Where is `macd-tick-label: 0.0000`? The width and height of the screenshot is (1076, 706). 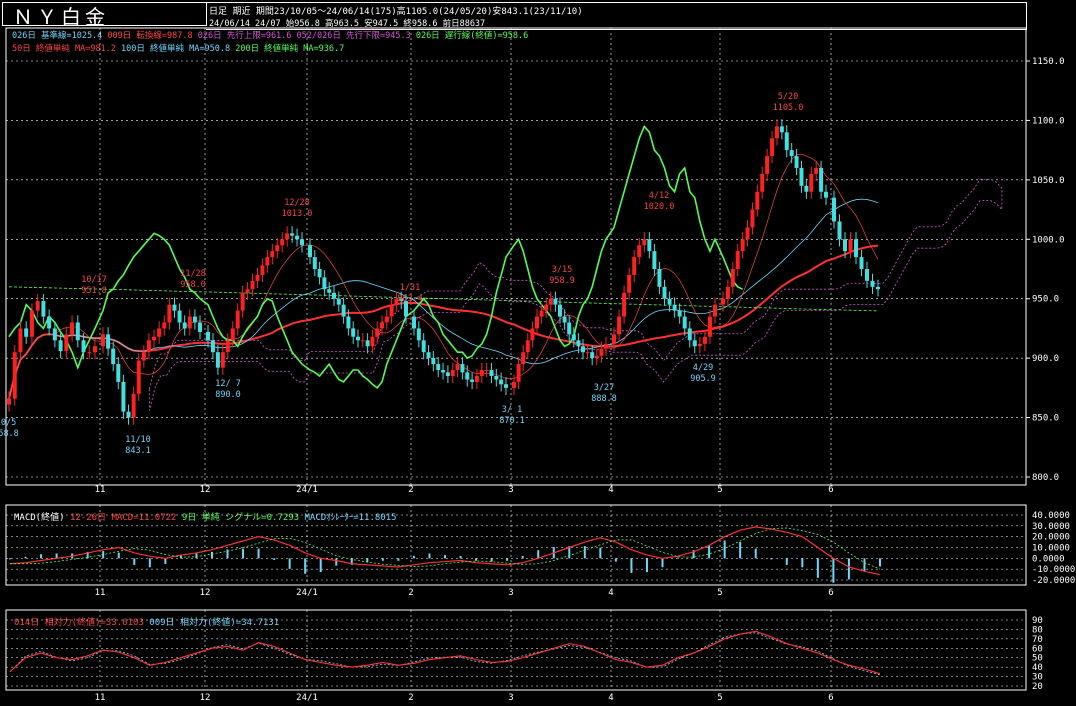 macd-tick-label: 0.0000 is located at coordinates (1048, 559).